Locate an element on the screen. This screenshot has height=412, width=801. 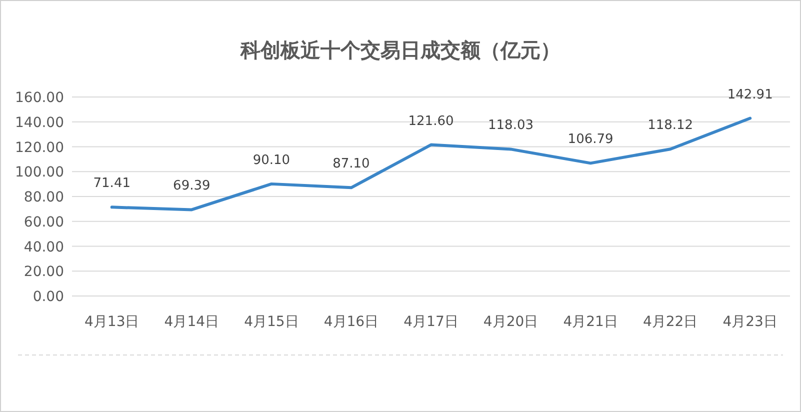
data-label: 69.39 is located at coordinates (191, 186).